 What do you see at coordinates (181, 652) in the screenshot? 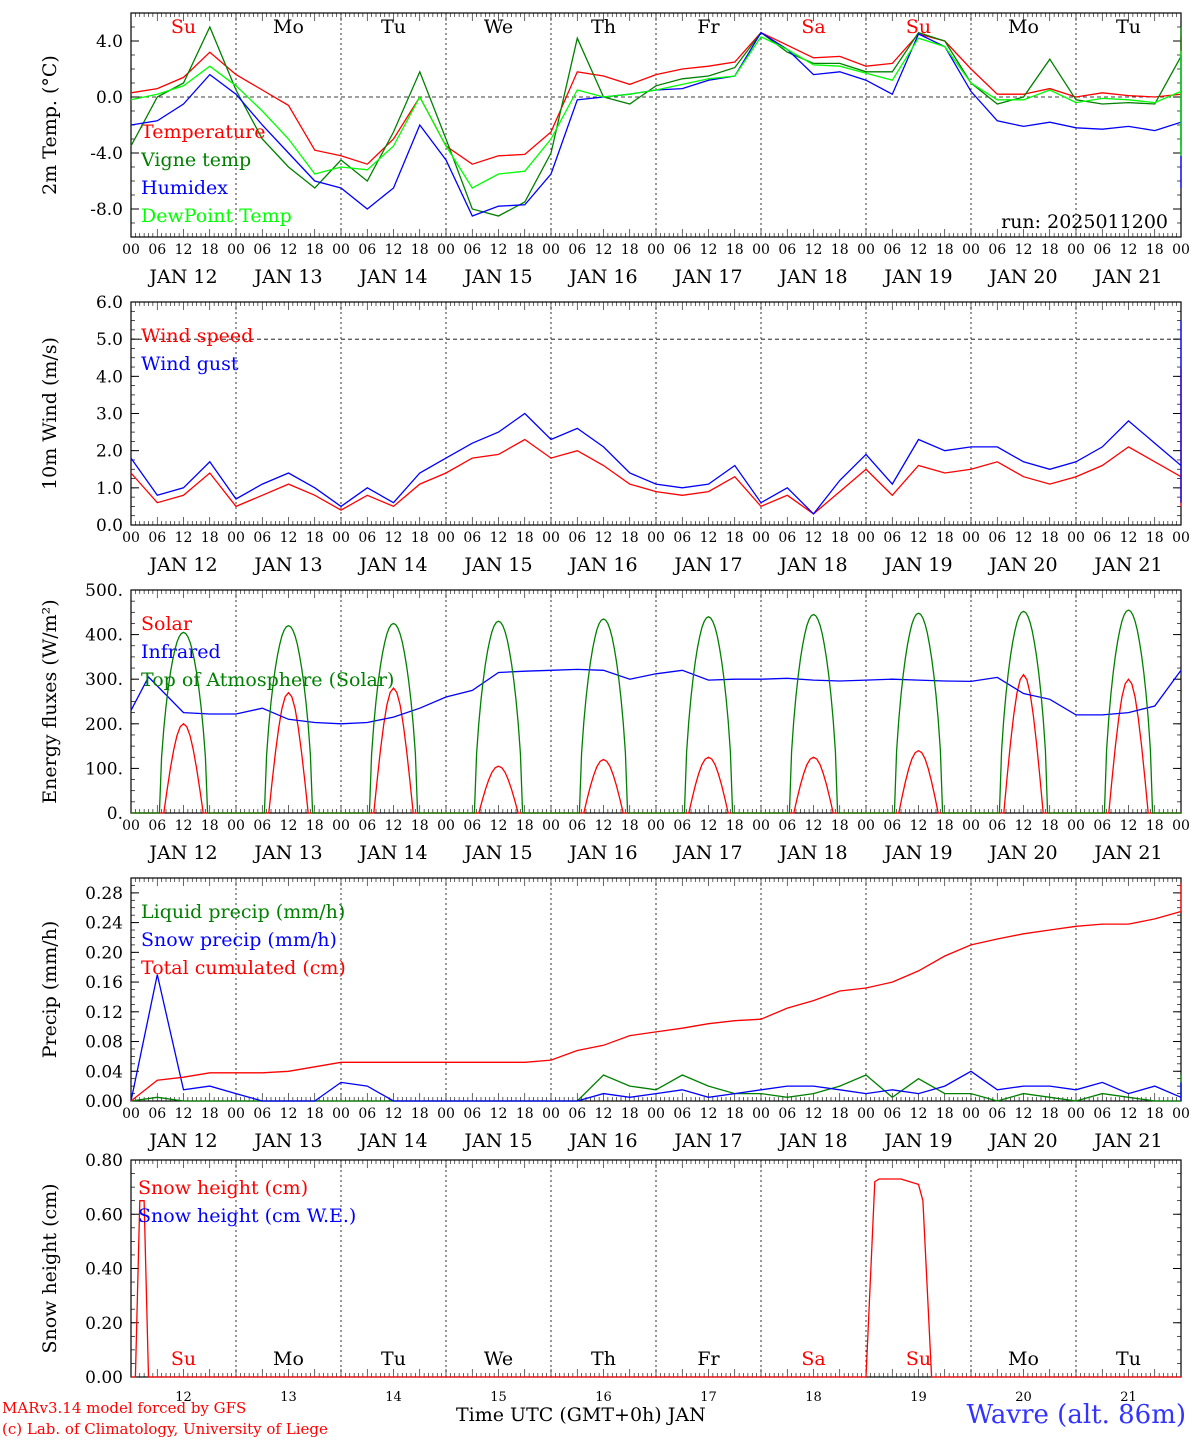
I see `legend-entry: Infrared` at bounding box center [181, 652].